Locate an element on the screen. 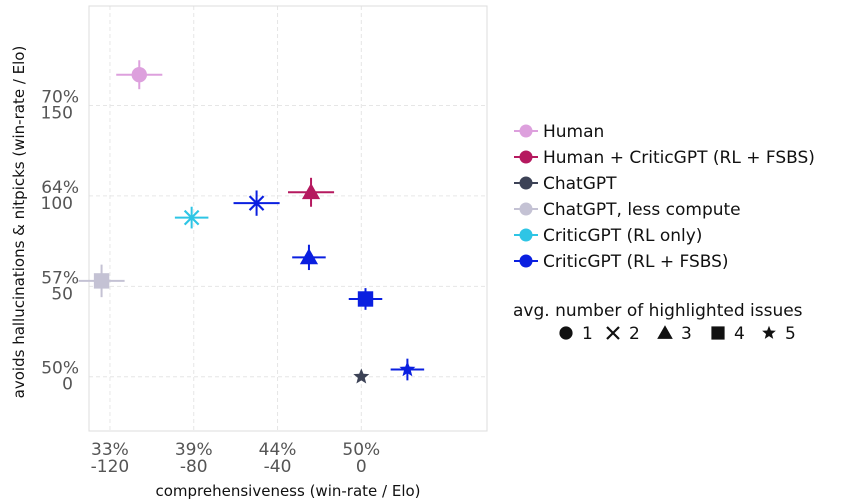 The width and height of the screenshot is (845, 501). y-tick-label-elo: 150 is located at coordinates (57, 113).